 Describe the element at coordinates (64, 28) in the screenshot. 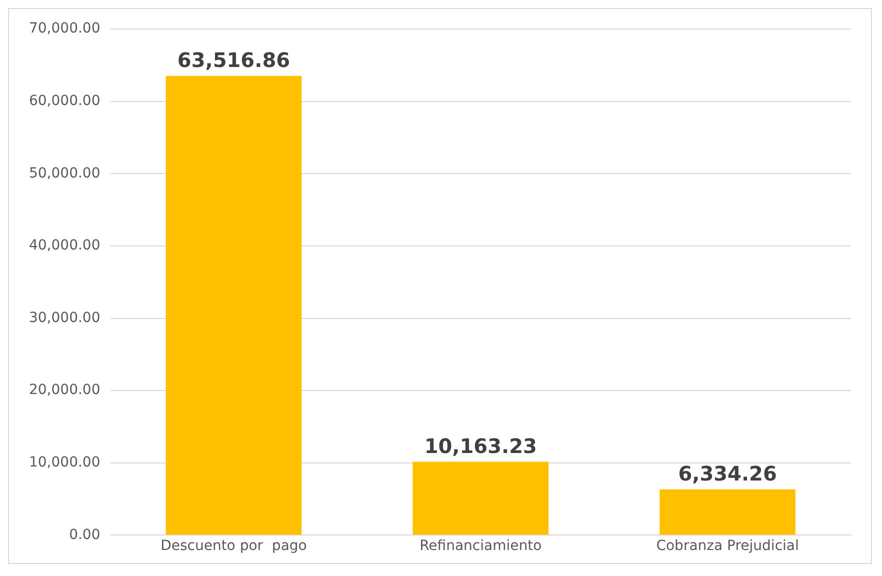

I see `y-tick-label: 70,000.00` at that location.